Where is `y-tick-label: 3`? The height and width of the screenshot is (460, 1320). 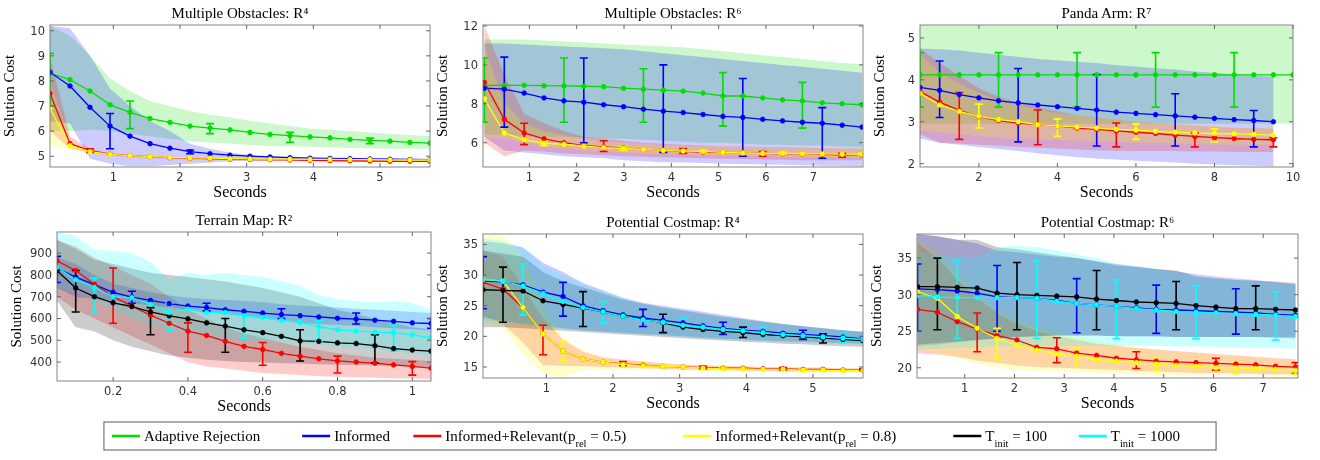 y-tick-label: 3 is located at coordinates (911, 121).